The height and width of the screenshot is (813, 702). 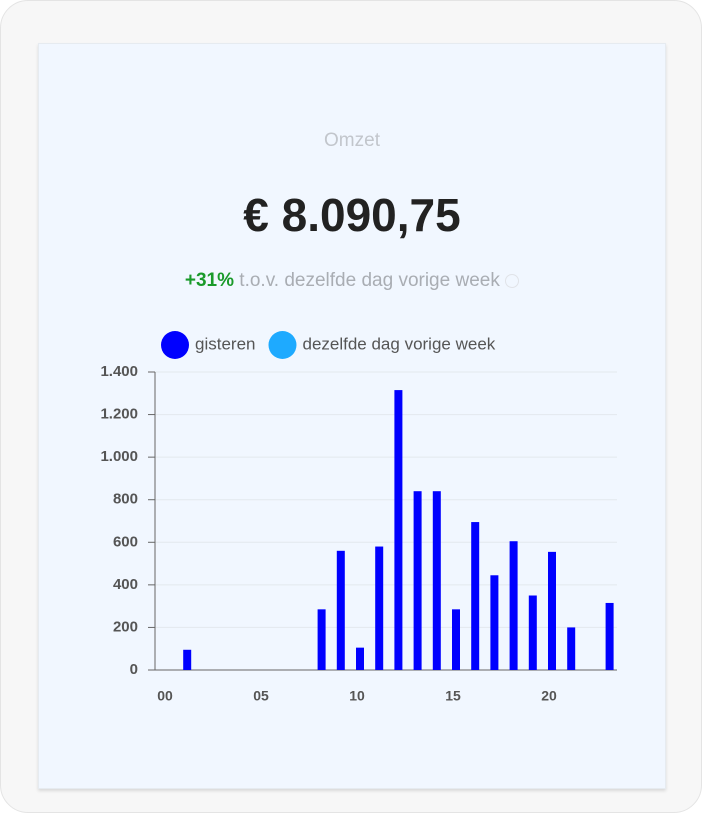 I want to click on change: +31%, so click(x=209, y=280).